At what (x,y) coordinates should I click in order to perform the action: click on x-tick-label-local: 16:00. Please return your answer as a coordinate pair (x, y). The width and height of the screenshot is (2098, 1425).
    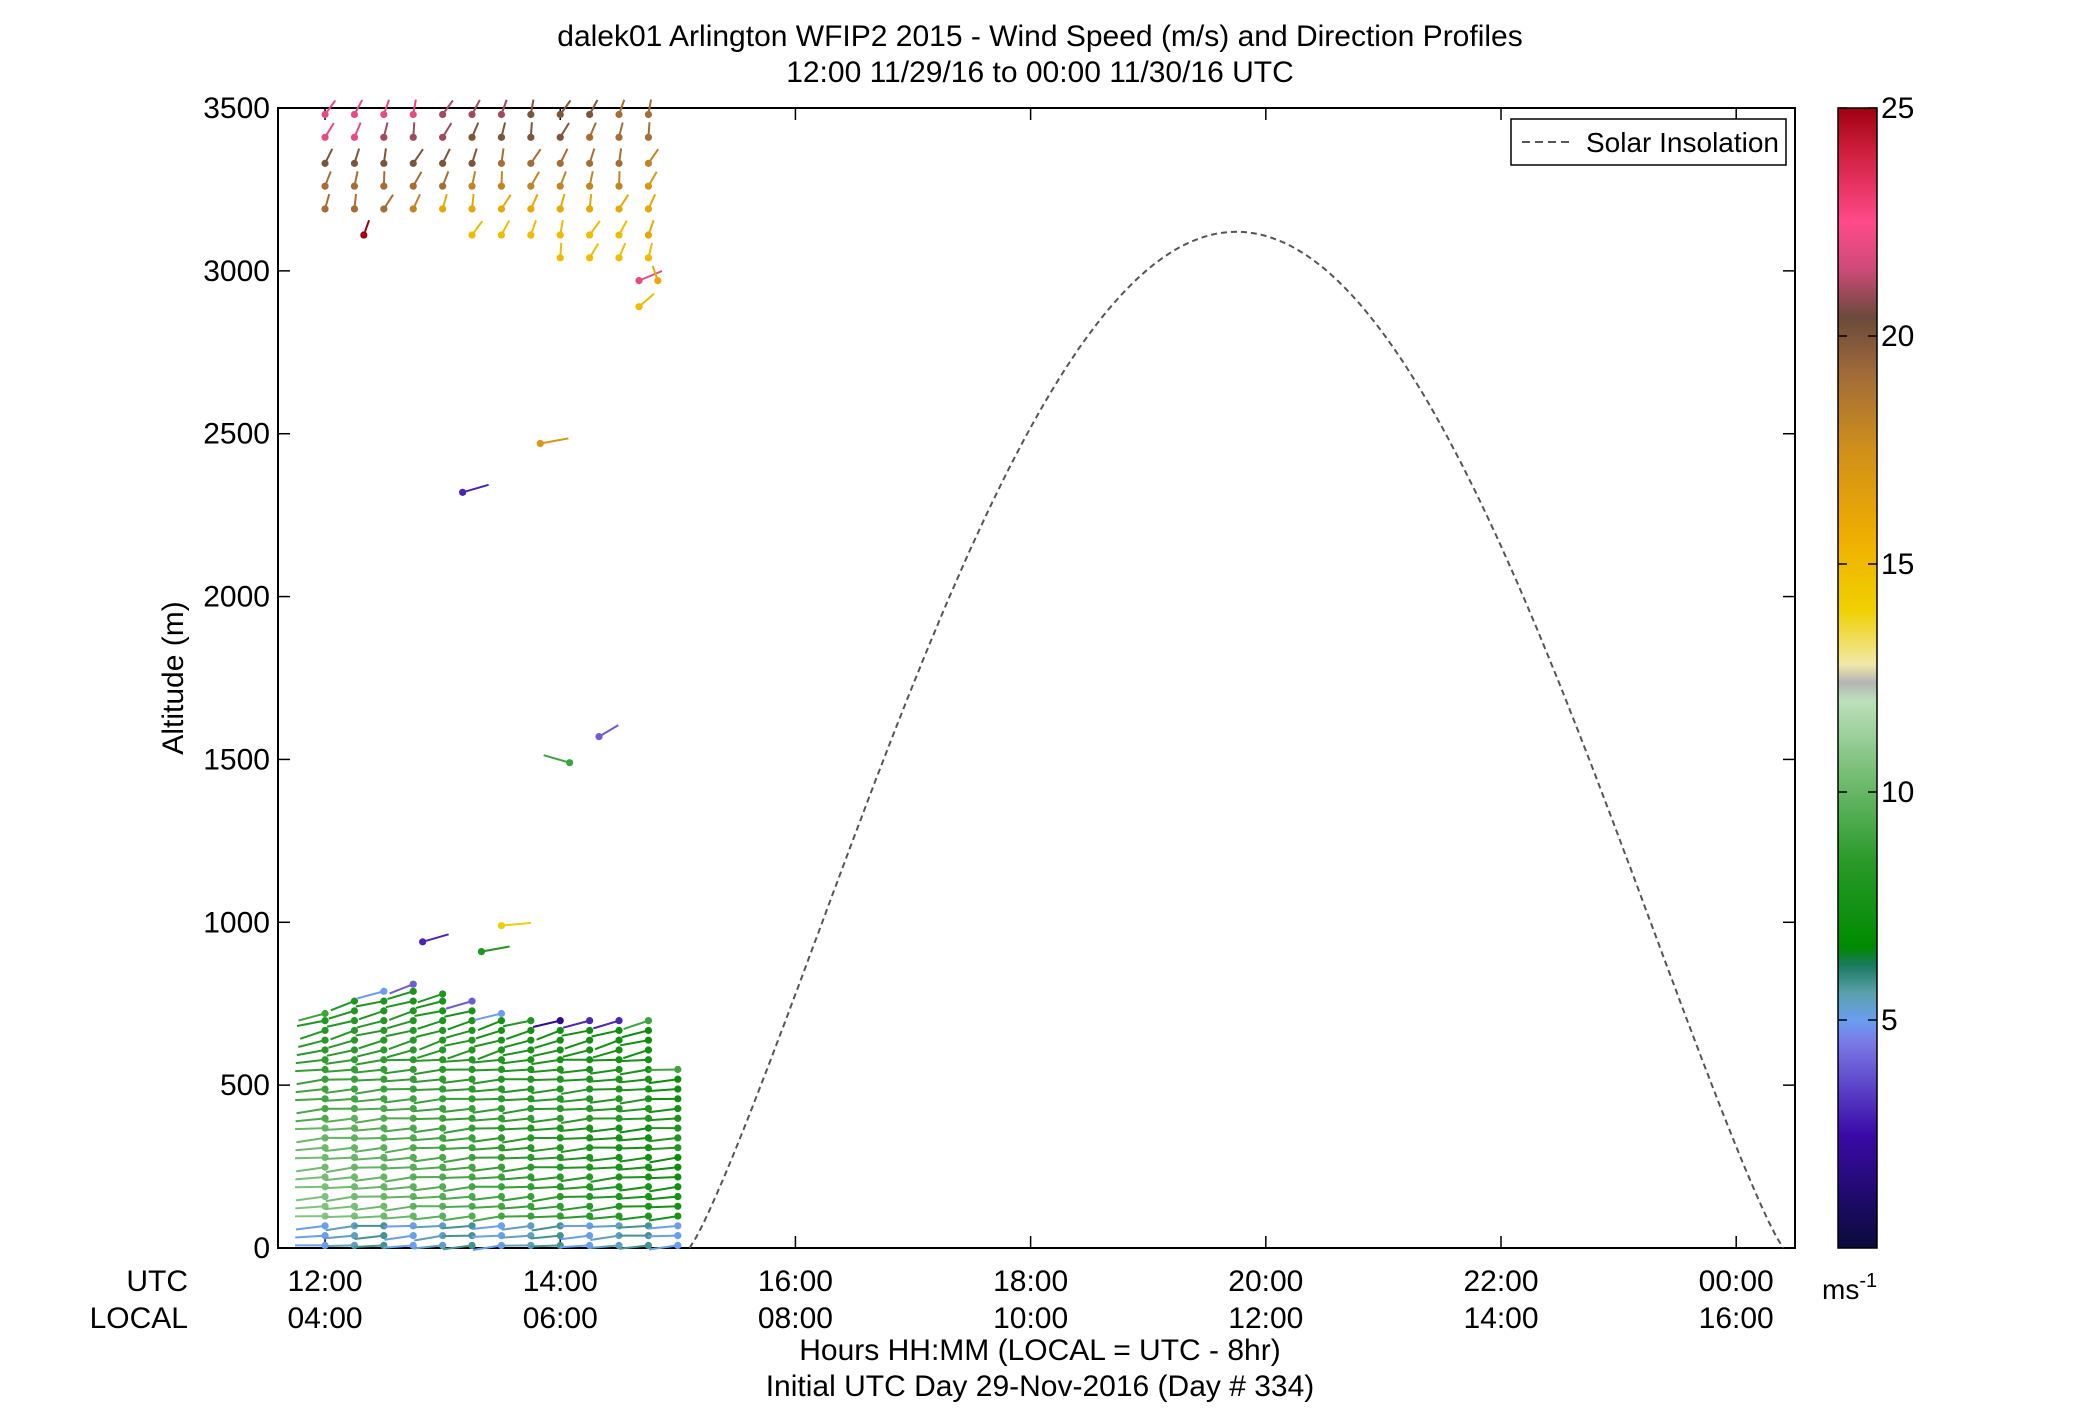
    Looking at the image, I should click on (1736, 1318).